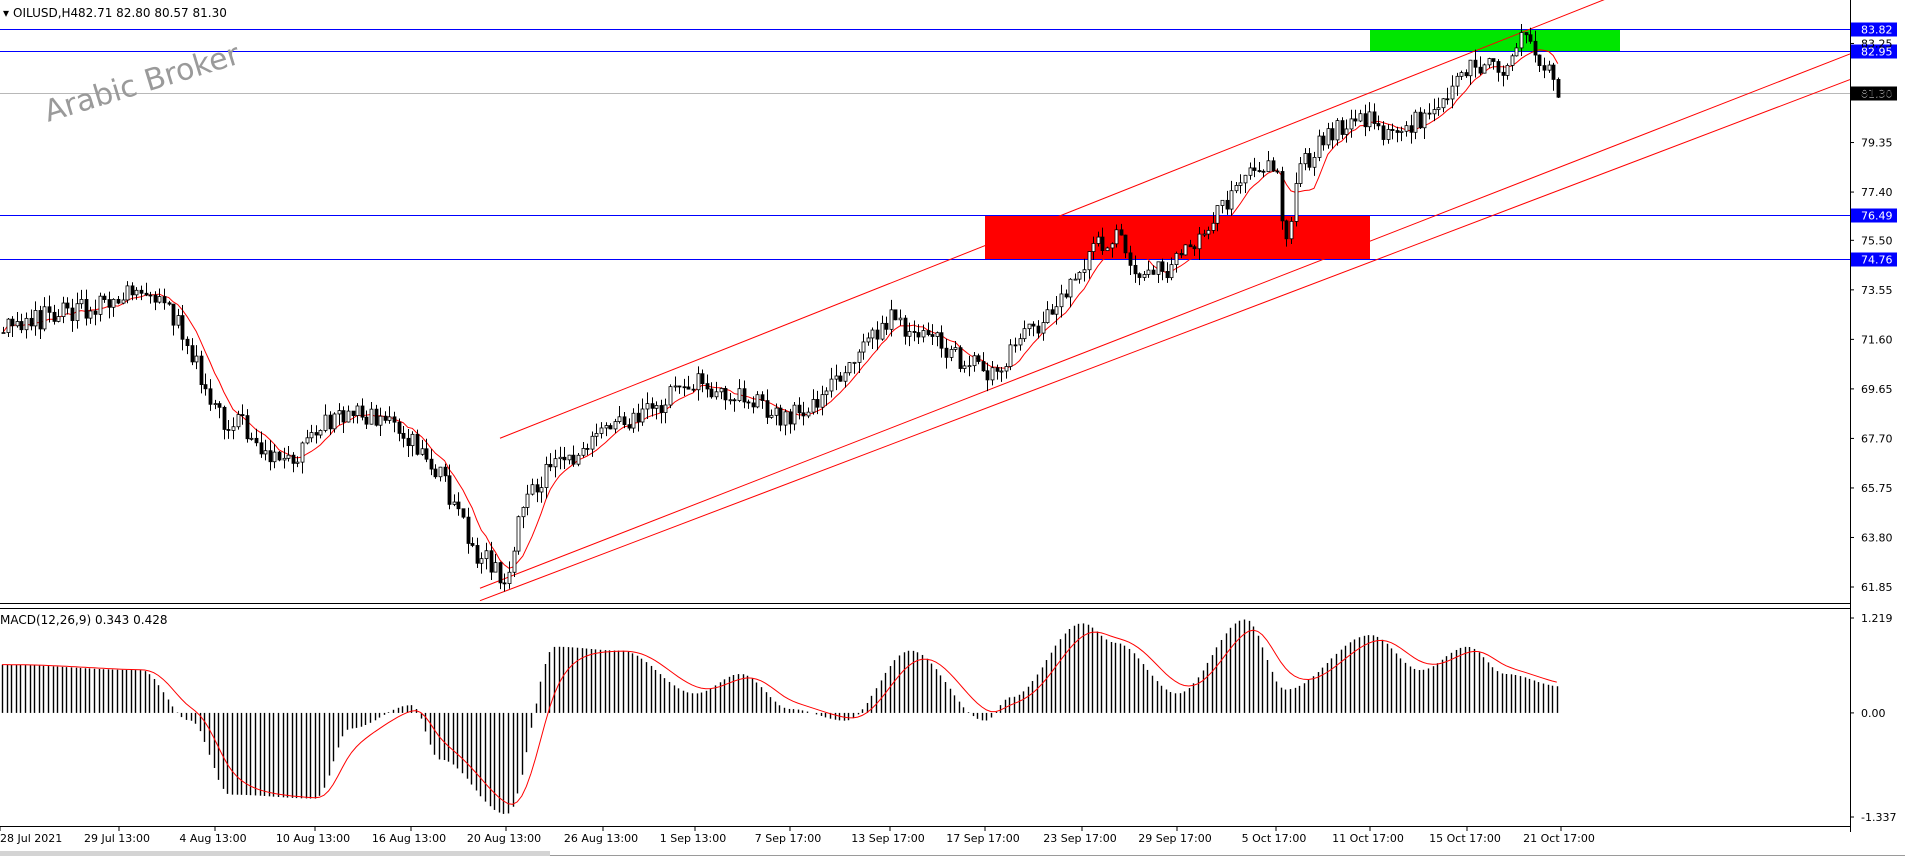 The image size is (1905, 861). I want to click on macd-tick-label: -1.337, so click(1878, 817).